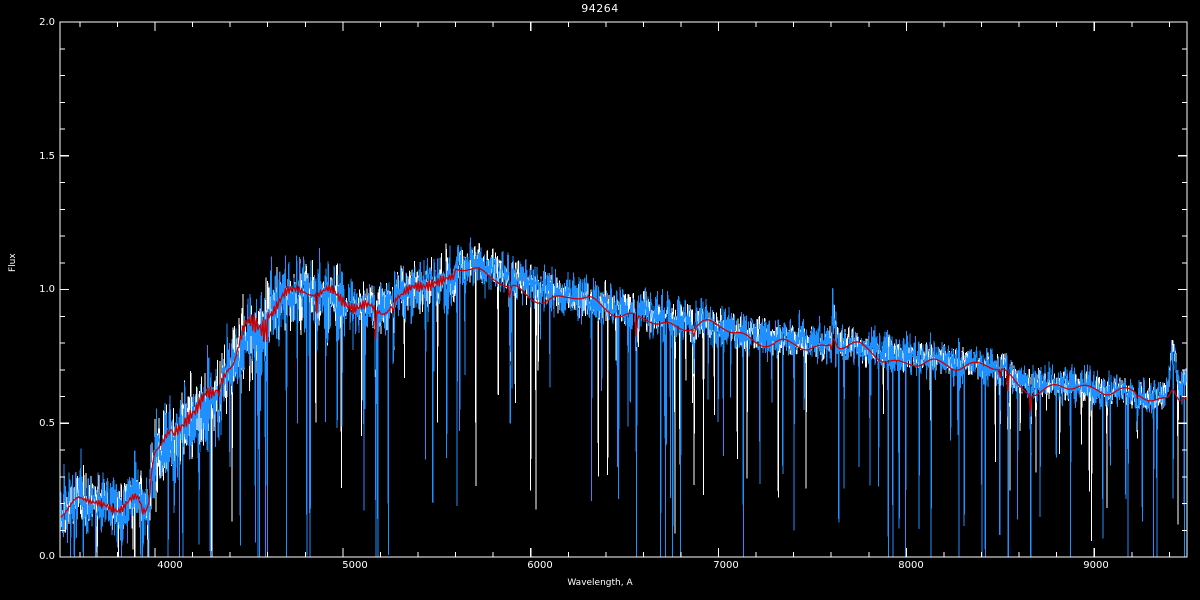  I want to click on y-tick-label-4: 0.0, so click(47, 556).